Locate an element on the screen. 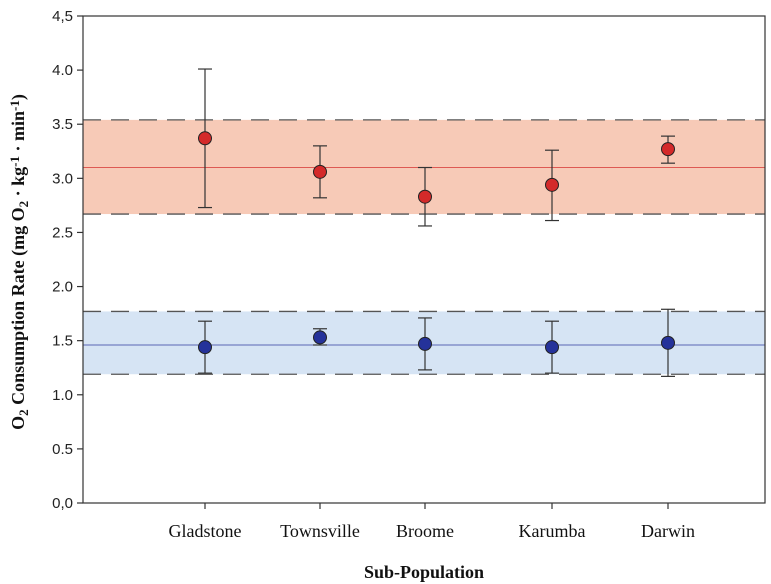  y-tick-label: 4.0 is located at coordinates (62, 70).